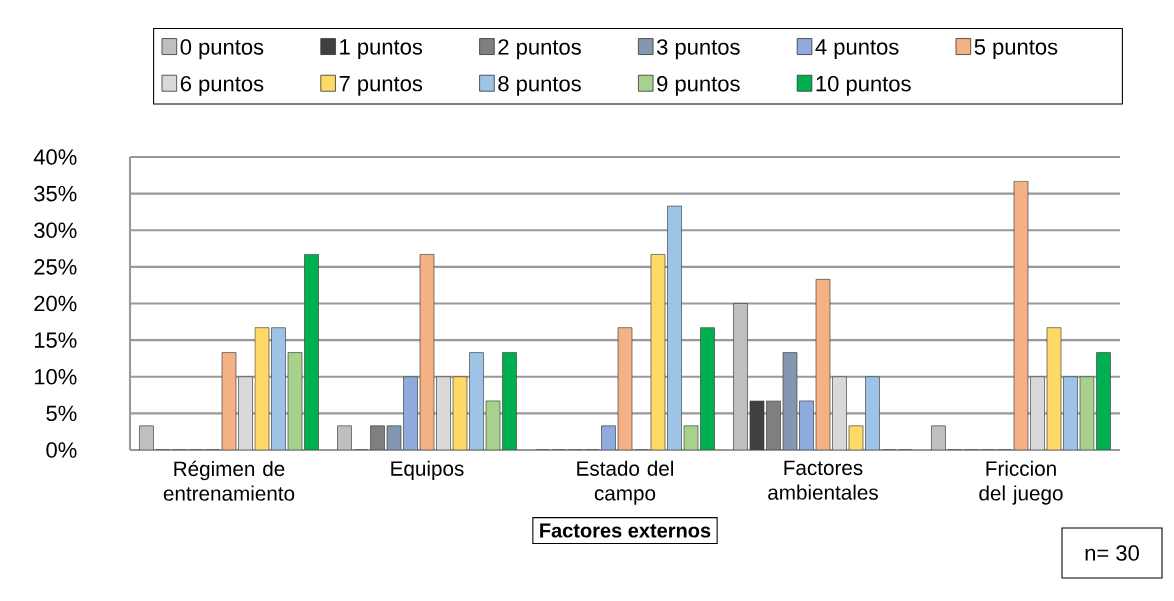 This screenshot has height=601, width=1174. Describe the element at coordinates (55, 193) in the screenshot. I see `y-tick-label: 35%` at that location.